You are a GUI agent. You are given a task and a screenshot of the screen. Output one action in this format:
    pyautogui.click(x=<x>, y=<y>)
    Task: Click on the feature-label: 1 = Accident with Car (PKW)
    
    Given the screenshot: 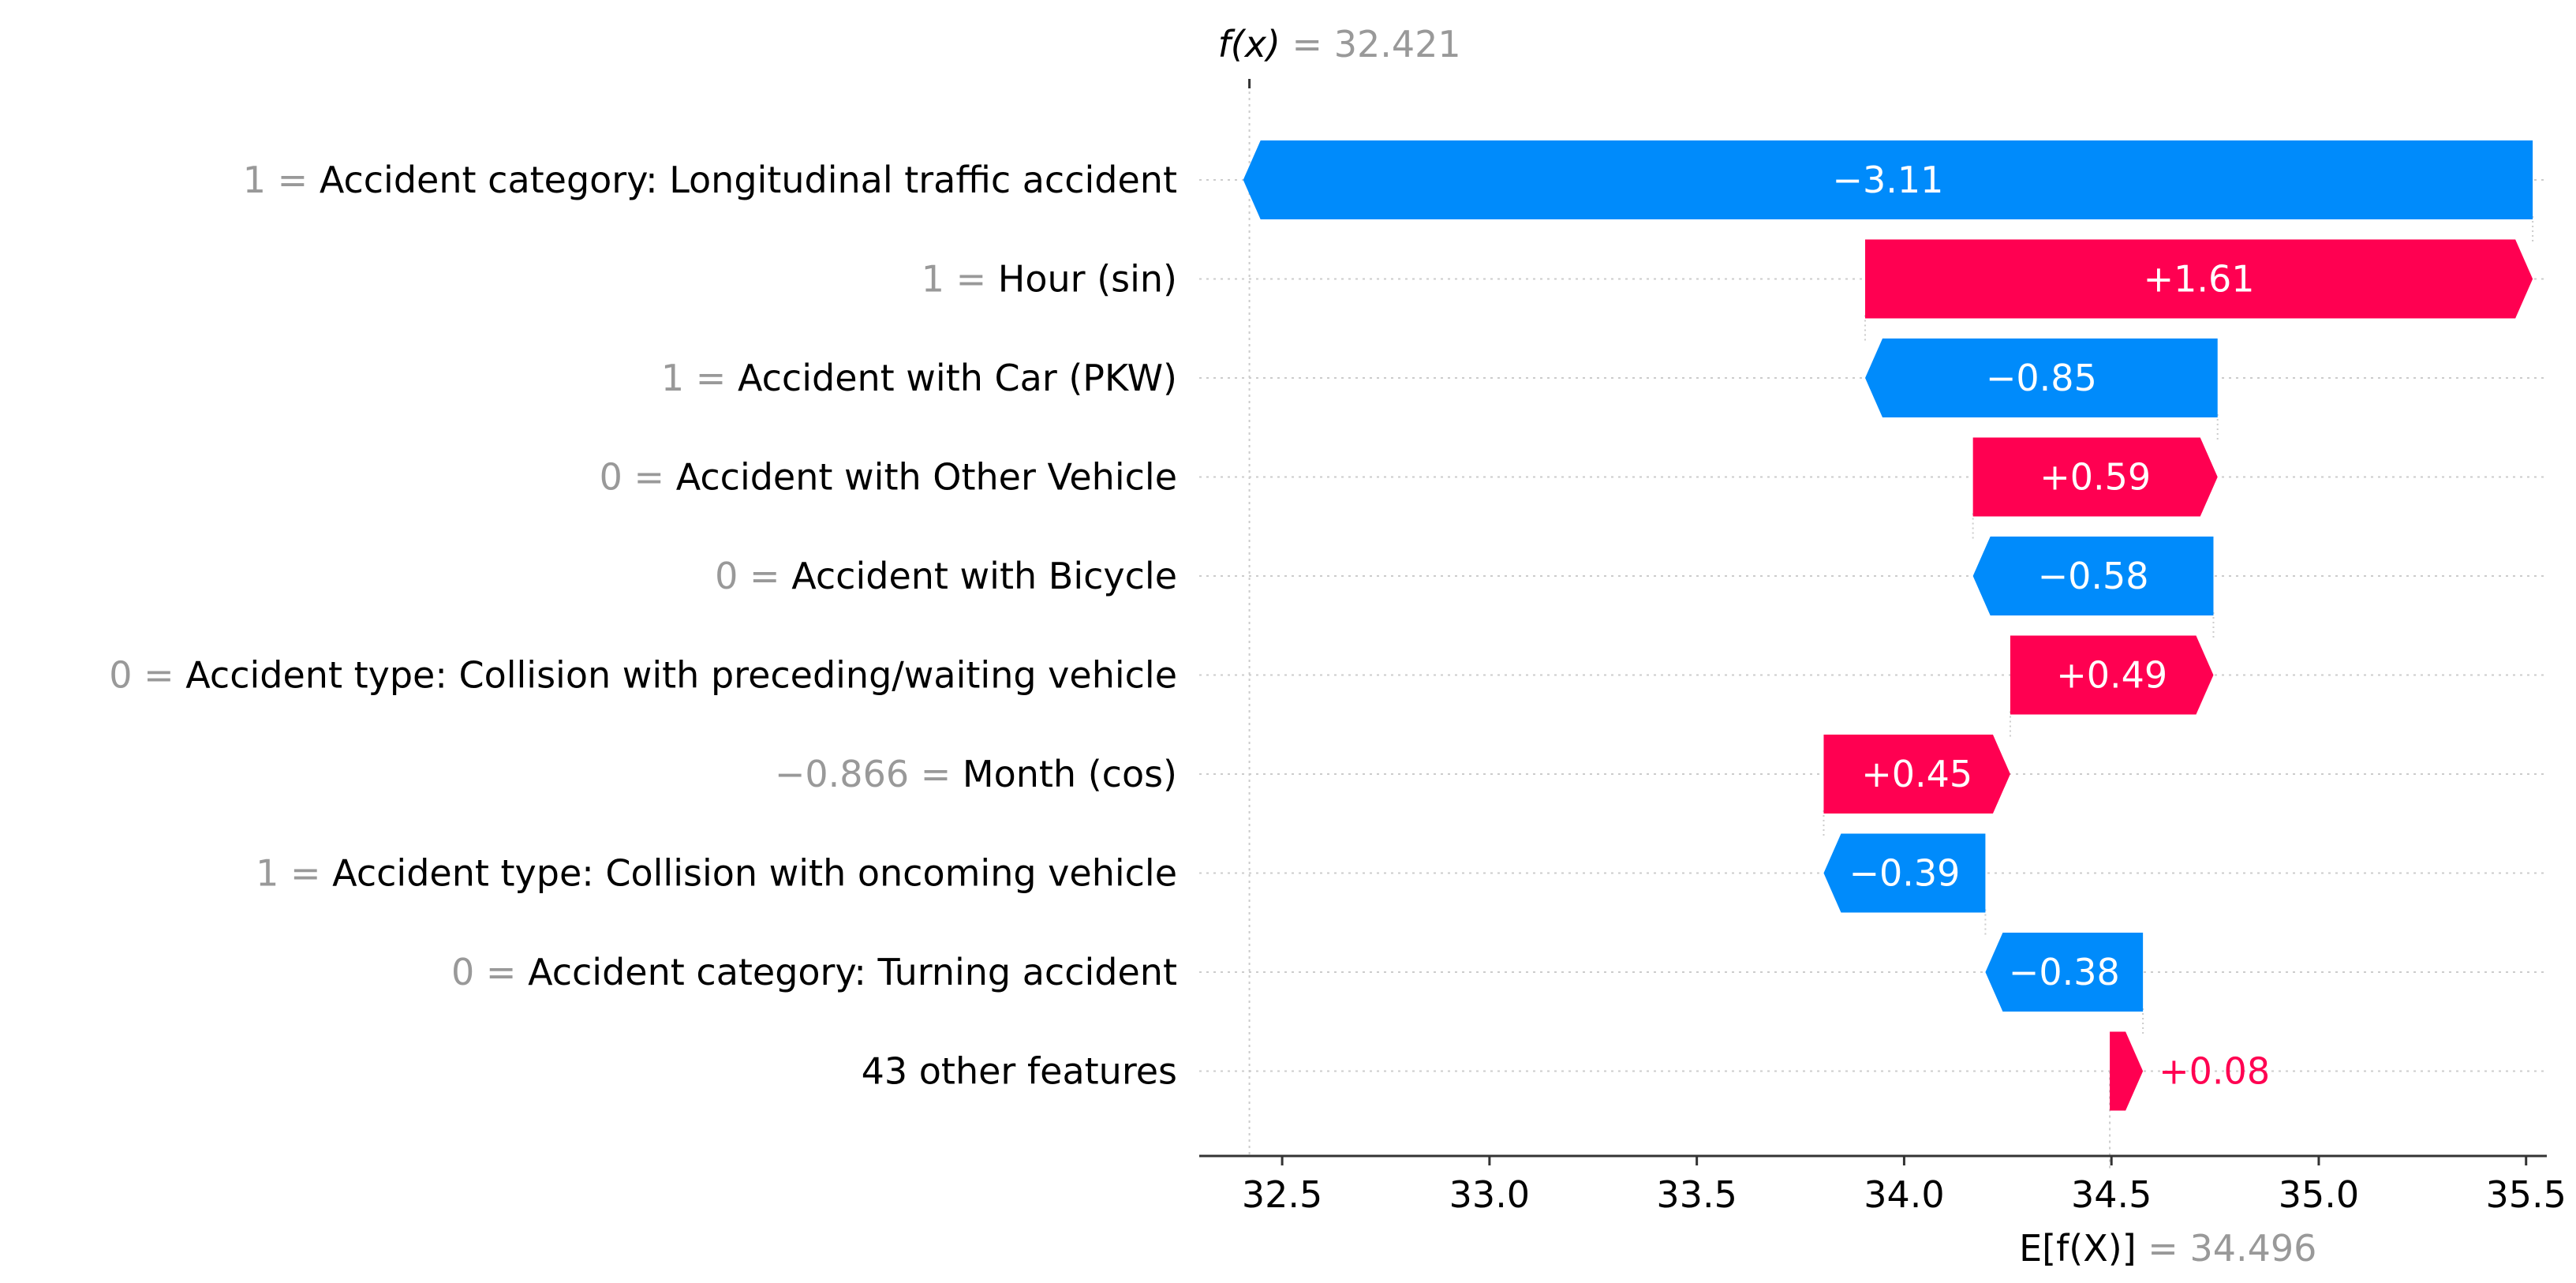 What is the action you would take?
    pyautogui.click(x=919, y=378)
    